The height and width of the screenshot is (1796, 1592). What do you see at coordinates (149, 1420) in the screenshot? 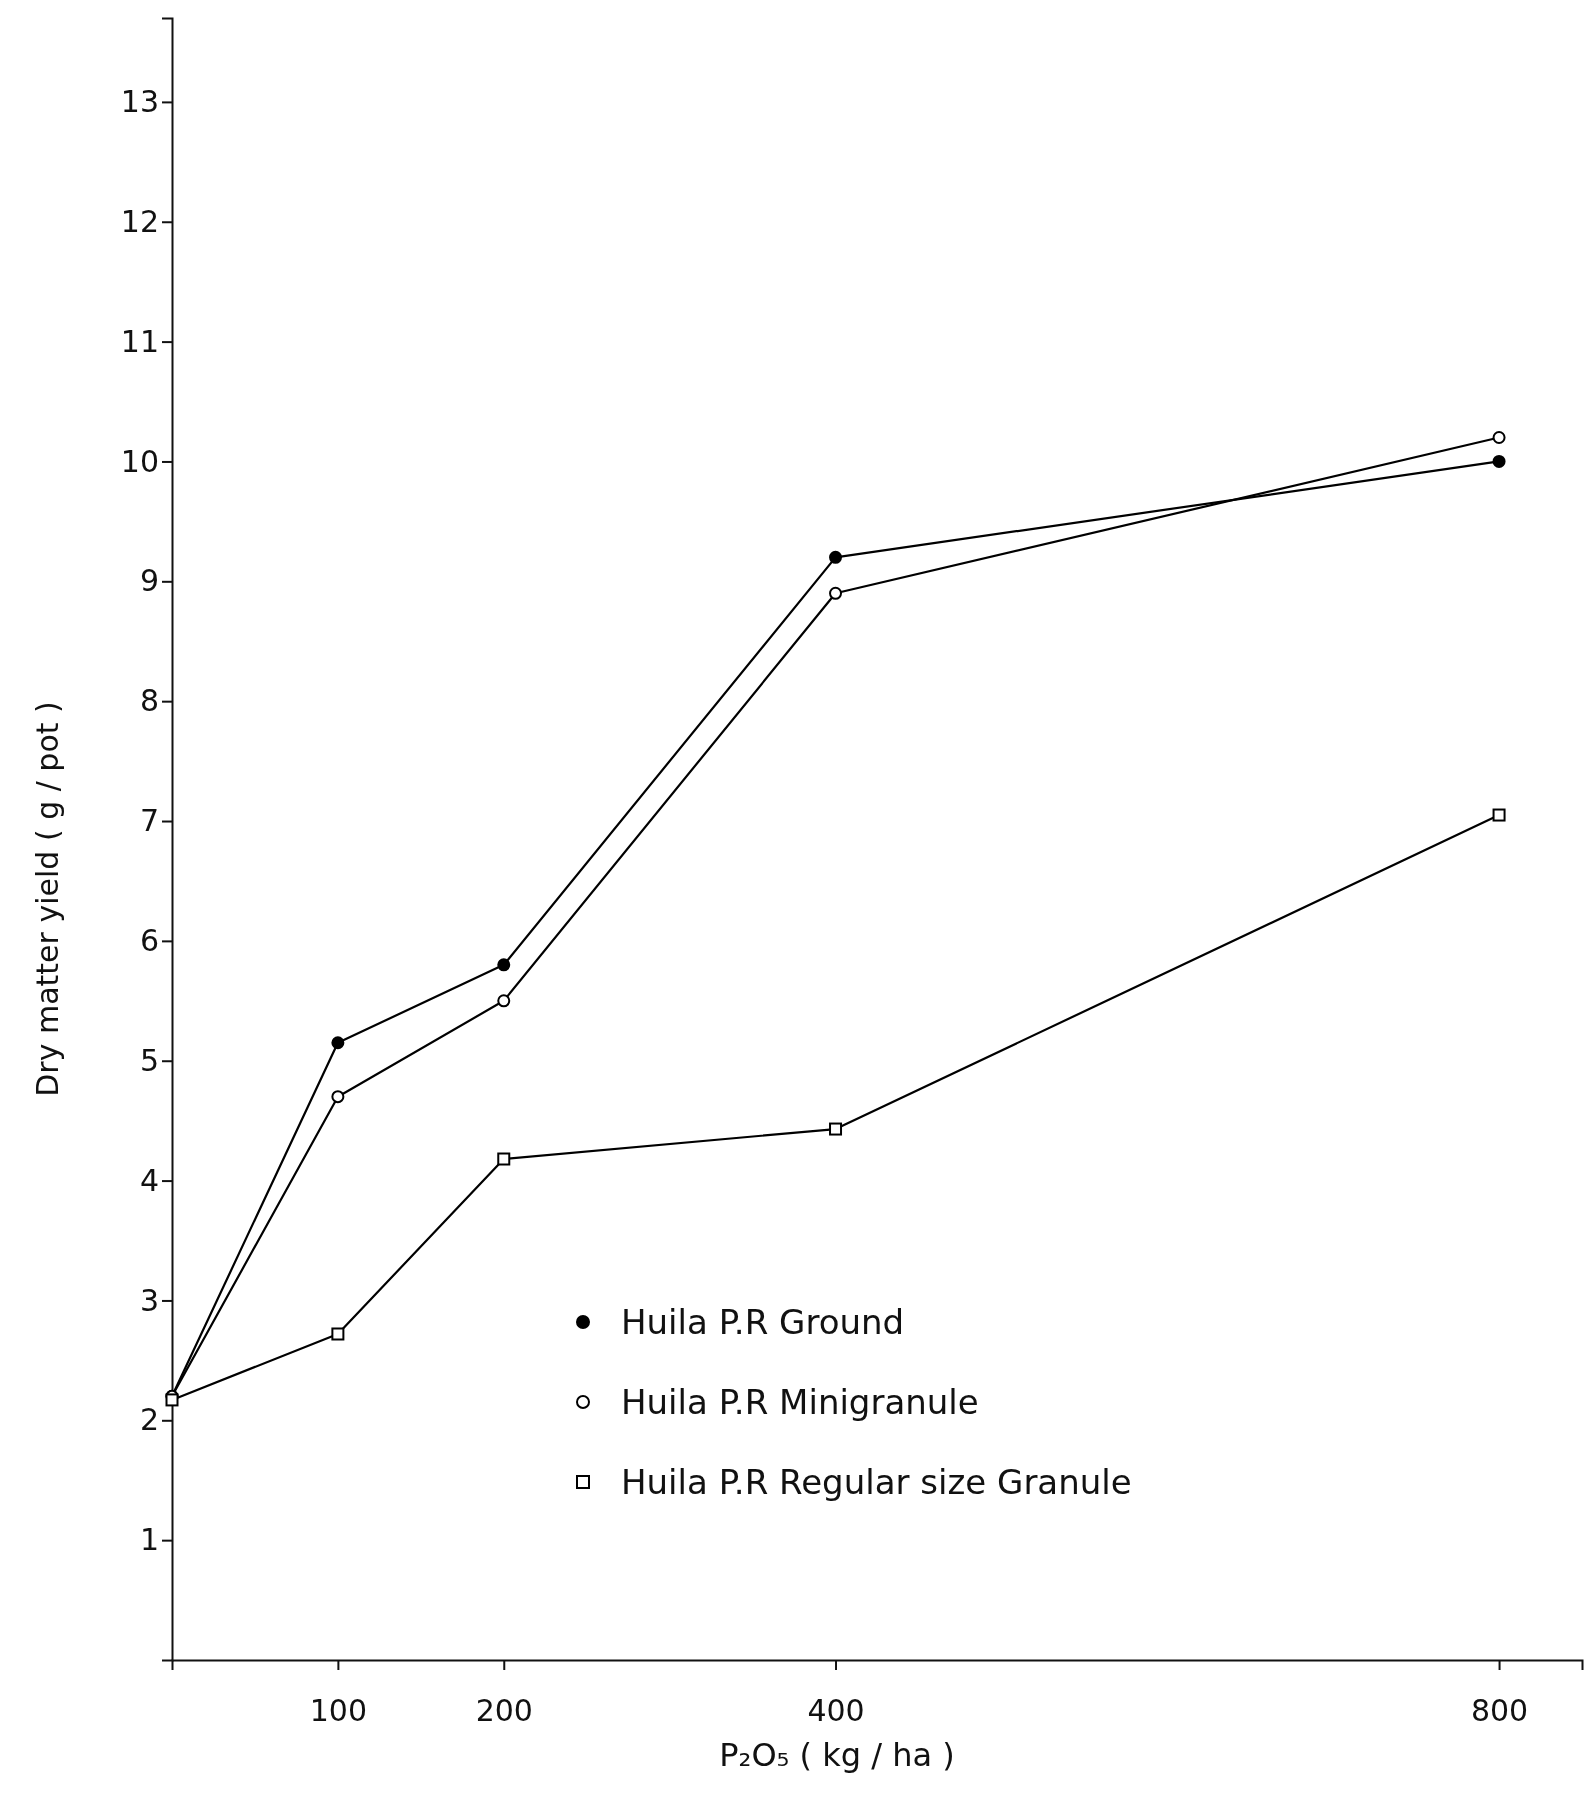
I see `y-tick-label: 2` at bounding box center [149, 1420].